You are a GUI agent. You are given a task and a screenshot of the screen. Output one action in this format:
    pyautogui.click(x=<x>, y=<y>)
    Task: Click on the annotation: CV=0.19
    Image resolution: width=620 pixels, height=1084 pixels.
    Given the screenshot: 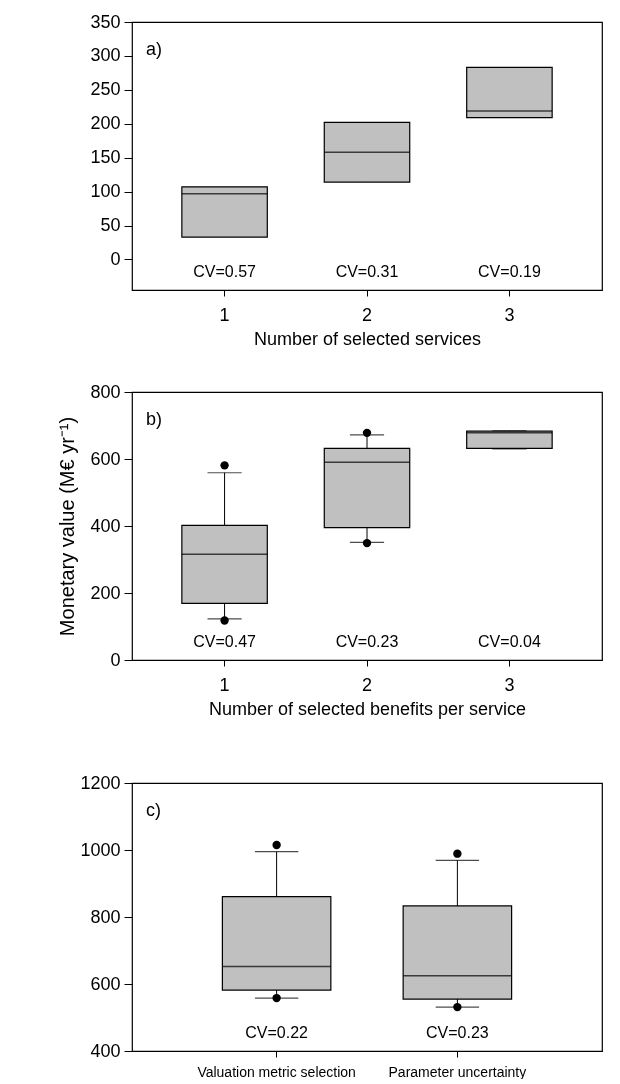 What is the action you would take?
    pyautogui.click(x=509, y=271)
    